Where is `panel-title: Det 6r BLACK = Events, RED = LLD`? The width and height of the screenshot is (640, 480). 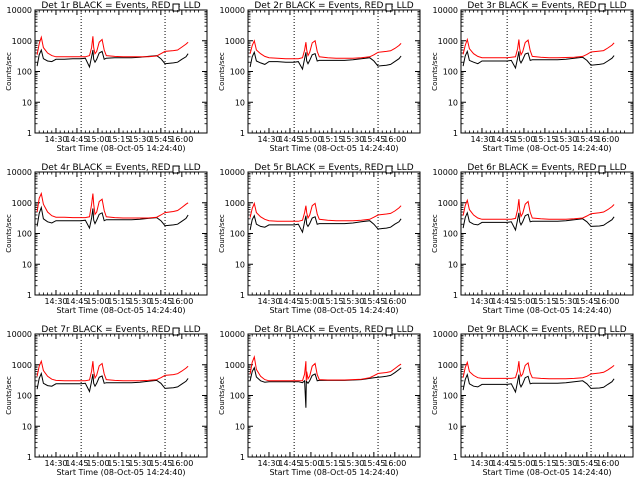 panel-title: Det 6r BLACK = Events, RED = LLD is located at coordinates (546, 168).